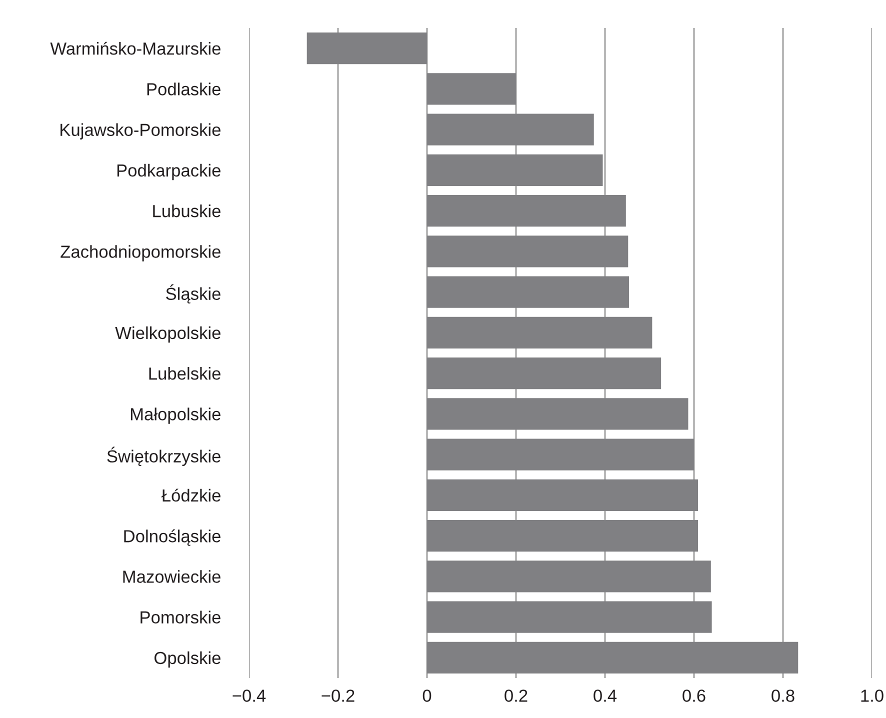  Describe the element at coordinates (183, 89) in the screenshot. I see `y-tick-label: Podlaskie` at that location.